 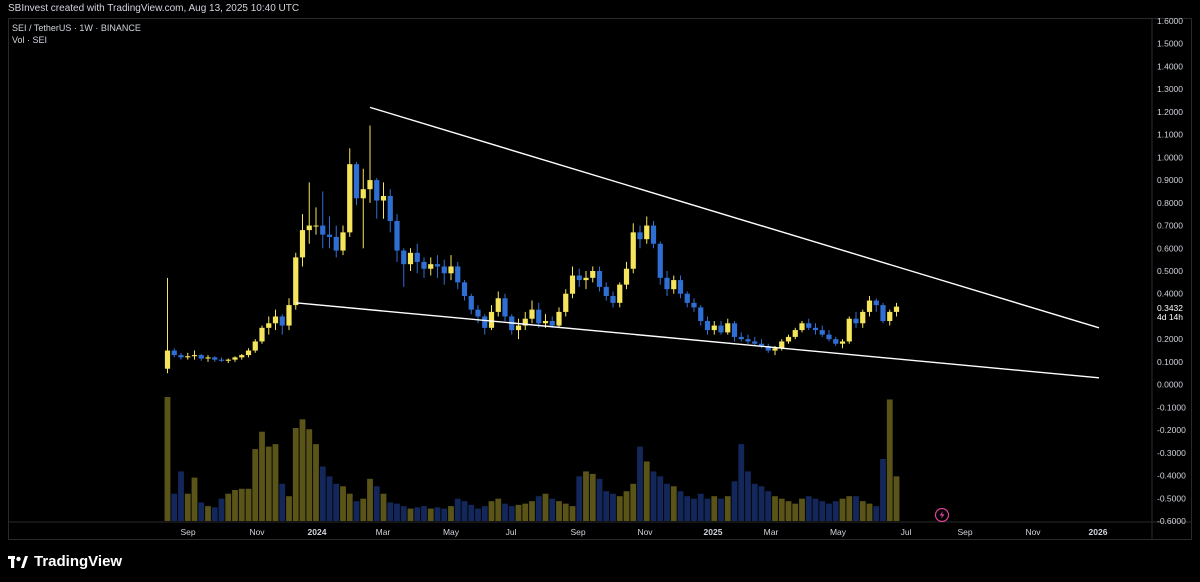 What do you see at coordinates (713, 532) in the screenshot?
I see `time-tick-label: 2025` at bounding box center [713, 532].